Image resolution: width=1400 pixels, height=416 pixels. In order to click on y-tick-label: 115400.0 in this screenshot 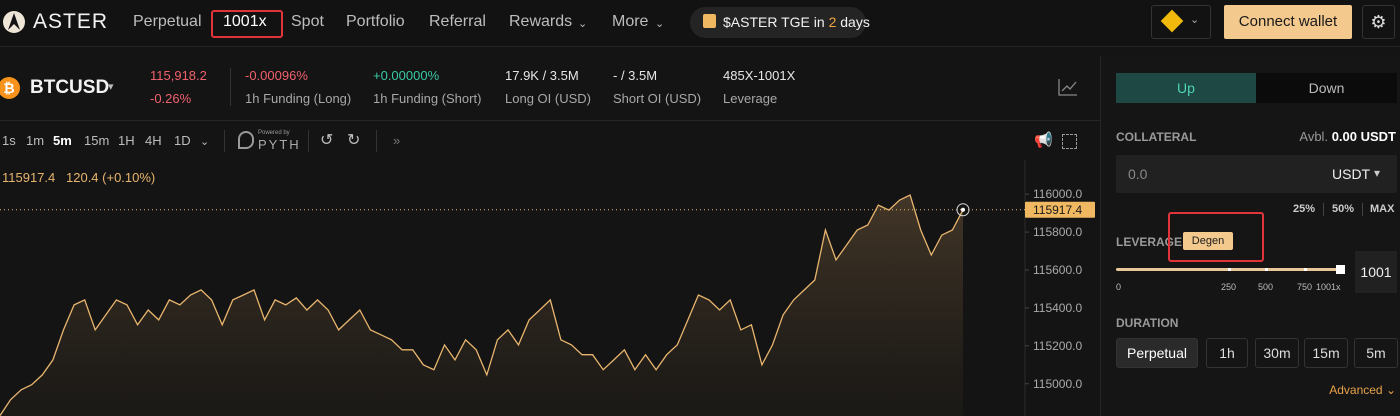, I will do `click(1057, 308)`.